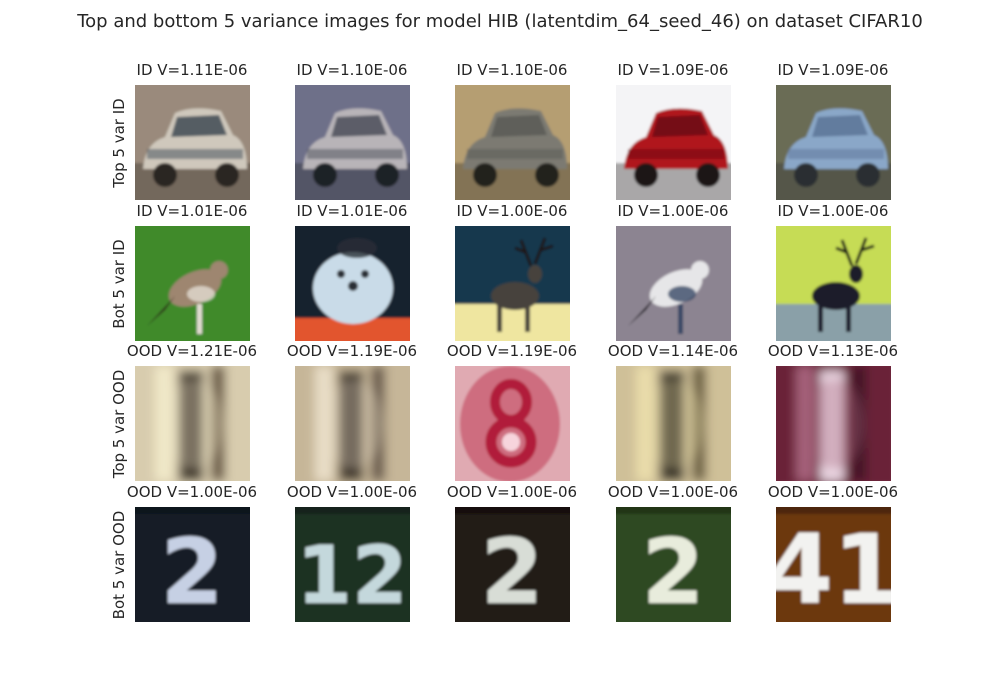  What do you see at coordinates (512, 423) in the screenshot?
I see `digit-8-thumbnail` at bounding box center [512, 423].